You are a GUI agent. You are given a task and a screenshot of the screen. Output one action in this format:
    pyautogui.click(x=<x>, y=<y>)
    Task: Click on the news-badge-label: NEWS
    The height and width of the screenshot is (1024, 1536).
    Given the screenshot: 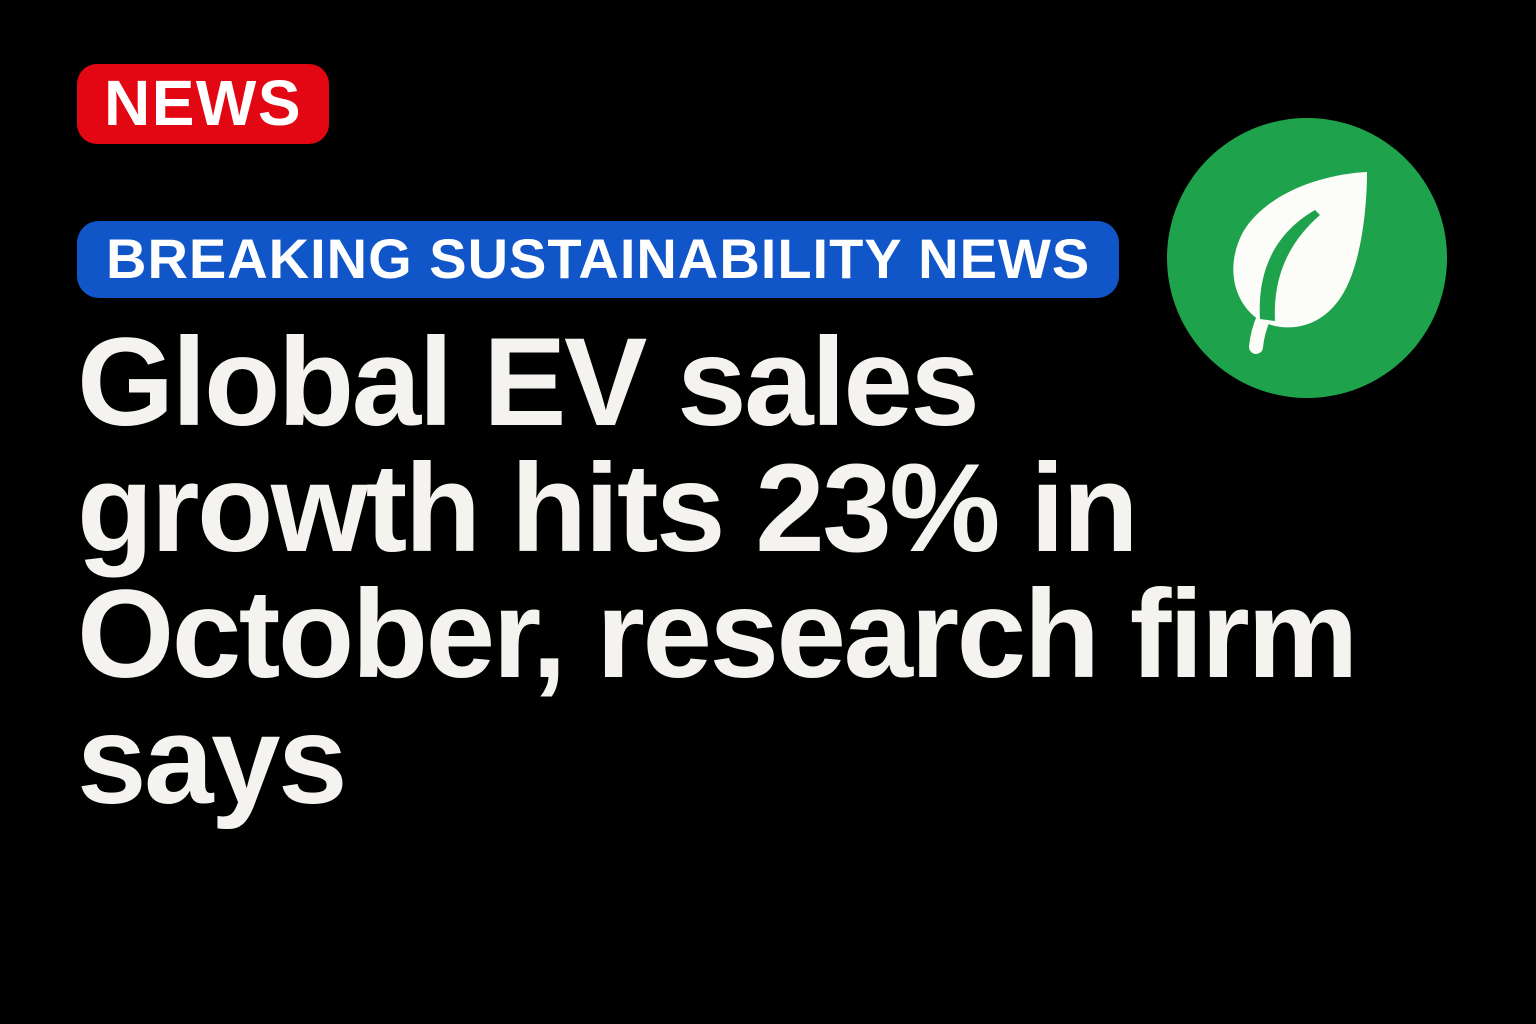 What is the action you would take?
    pyautogui.click(x=203, y=103)
    